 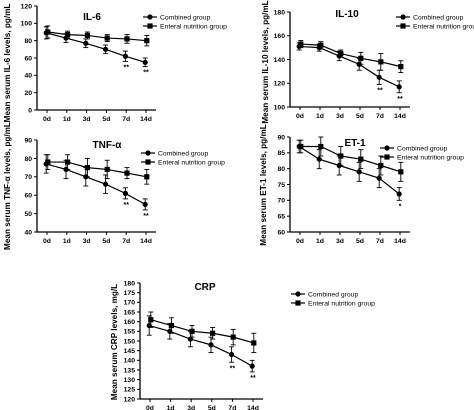 What do you see at coordinates (204, 287) in the screenshot?
I see `chart-title: CRP` at bounding box center [204, 287].